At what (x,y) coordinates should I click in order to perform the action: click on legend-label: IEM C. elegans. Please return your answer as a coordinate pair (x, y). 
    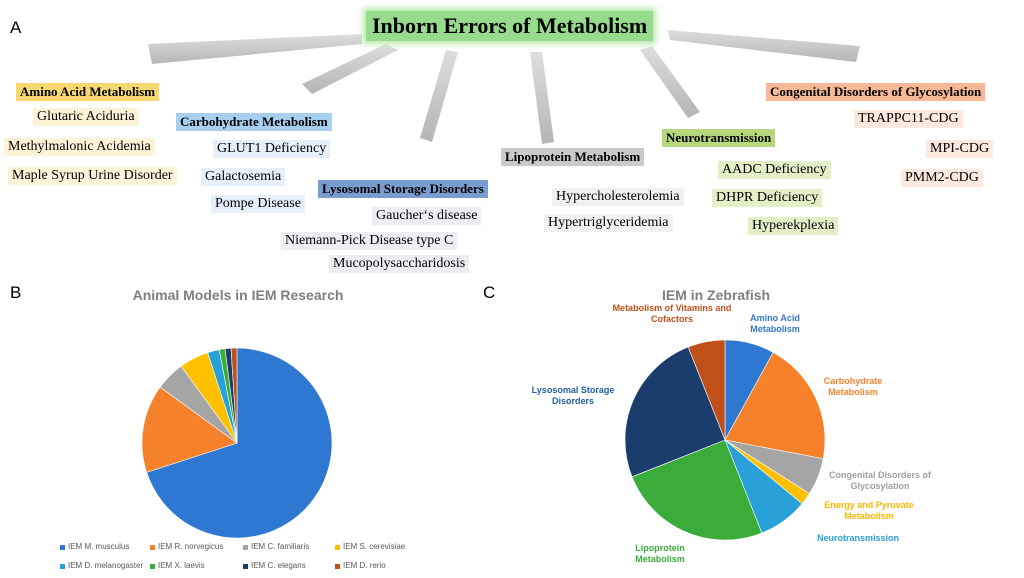
    Looking at the image, I should click on (278, 565).